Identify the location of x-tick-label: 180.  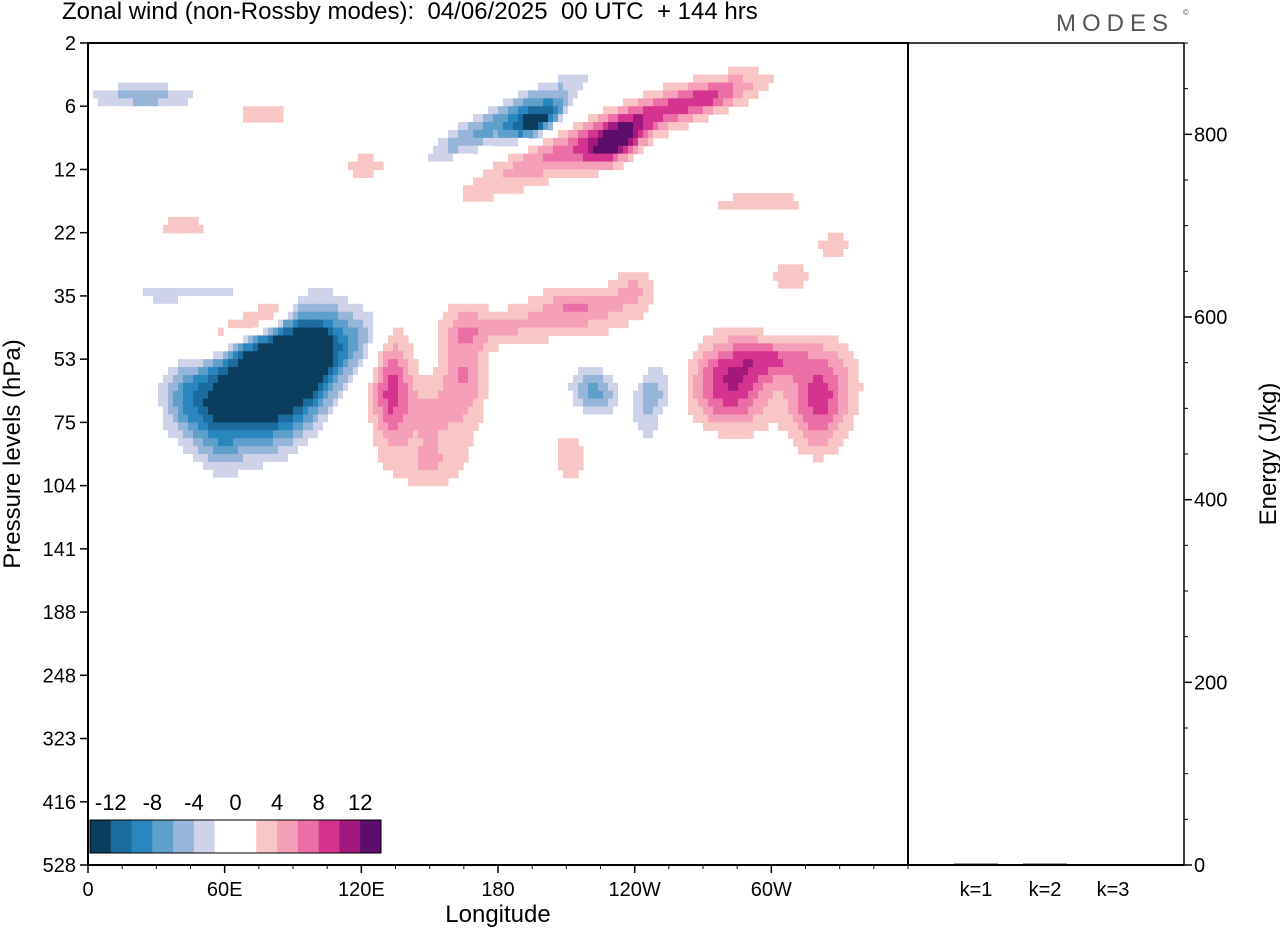
(497, 890).